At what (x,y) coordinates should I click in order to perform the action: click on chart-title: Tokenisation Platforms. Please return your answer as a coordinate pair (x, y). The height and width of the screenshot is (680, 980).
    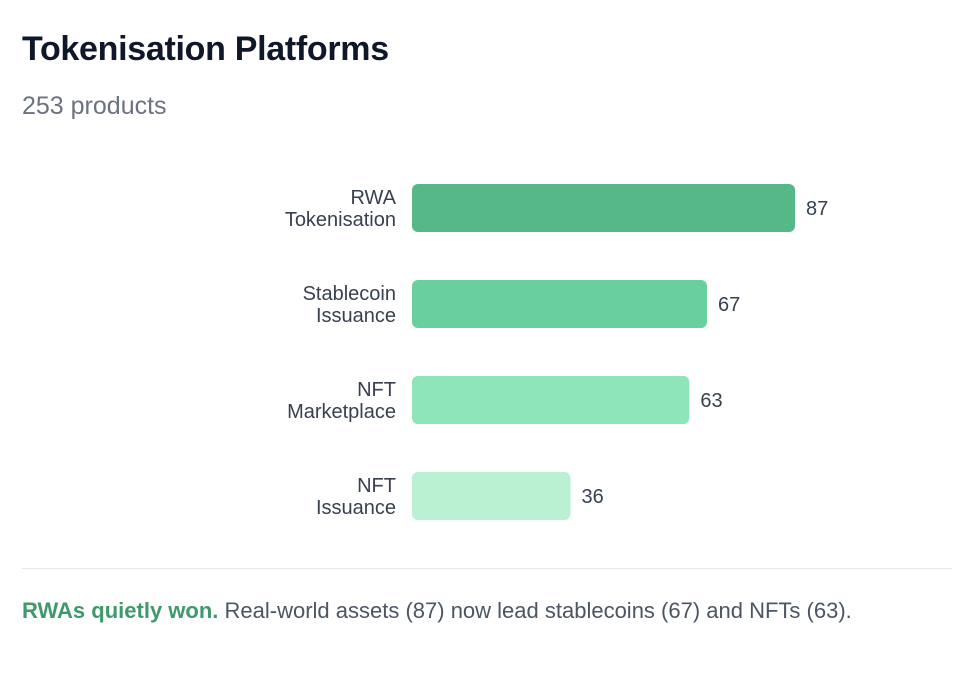
    Looking at the image, I should click on (205, 49).